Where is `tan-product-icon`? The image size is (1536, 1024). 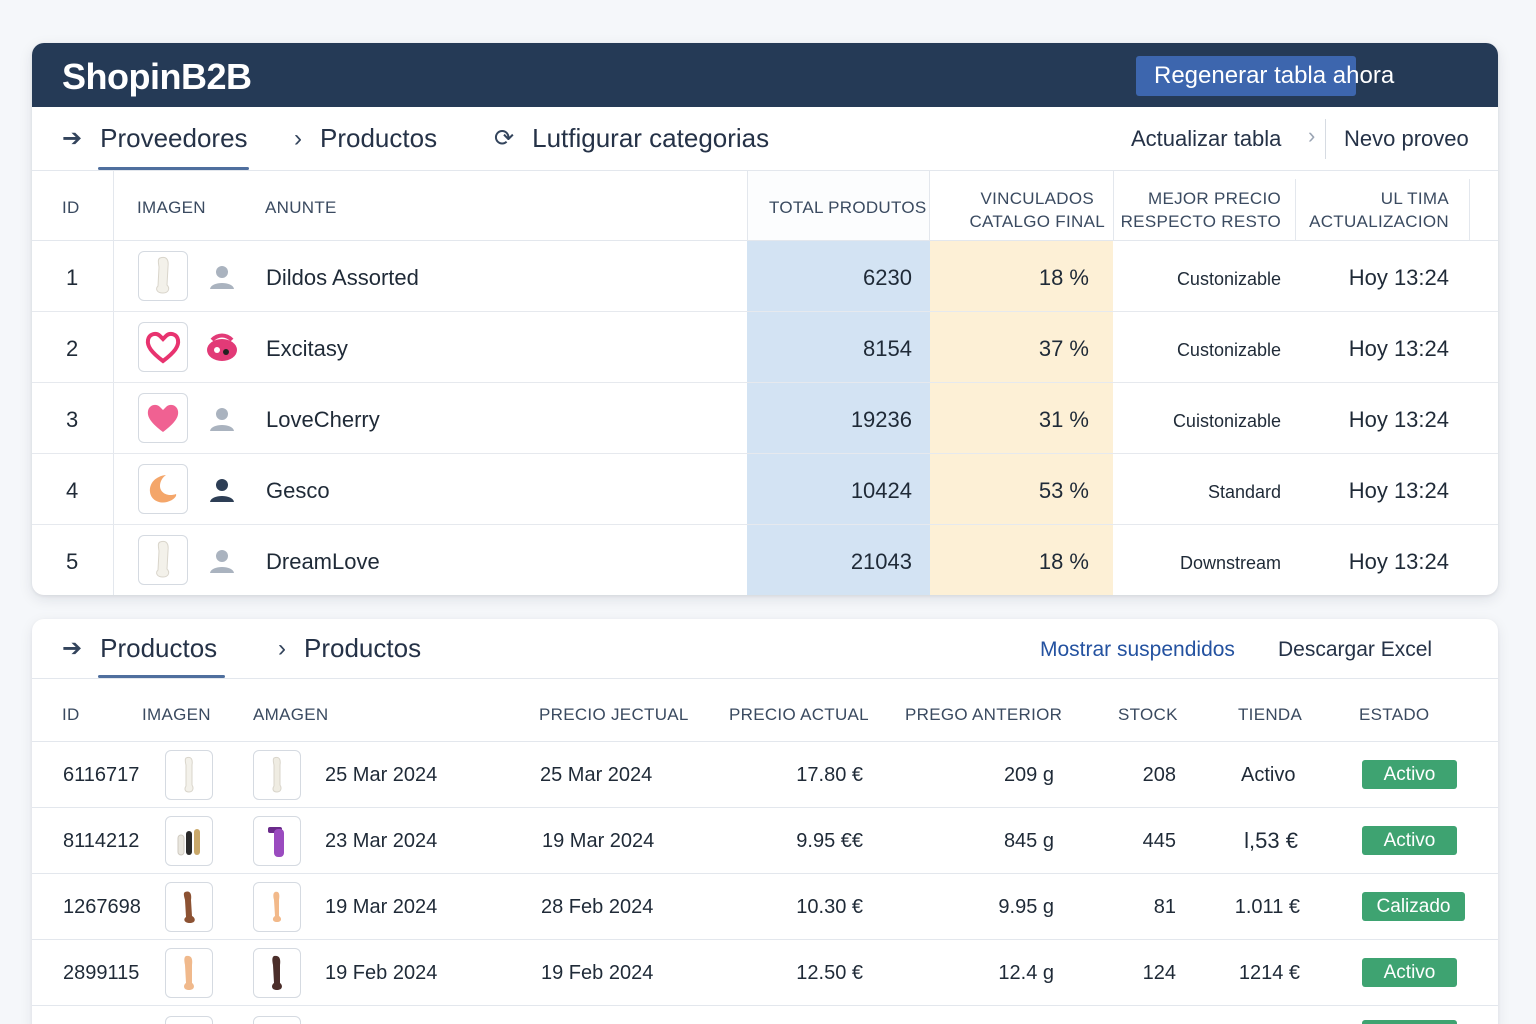 tan-product-icon is located at coordinates (277, 907).